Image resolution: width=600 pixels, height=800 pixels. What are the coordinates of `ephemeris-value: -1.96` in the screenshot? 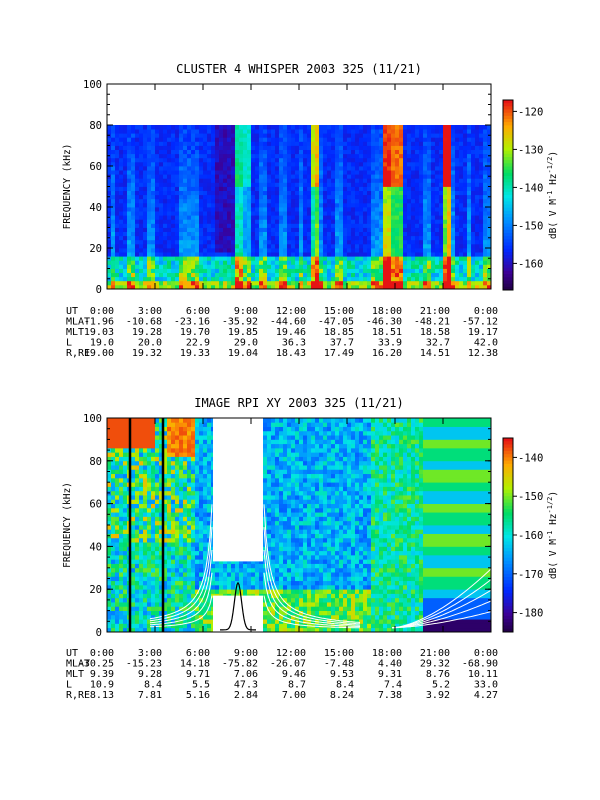 It's located at (99, 322).